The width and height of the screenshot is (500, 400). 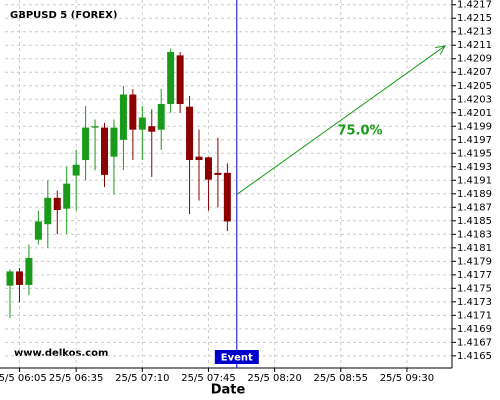 I want to click on y-tick-label: 1.4211, so click(x=474, y=45).